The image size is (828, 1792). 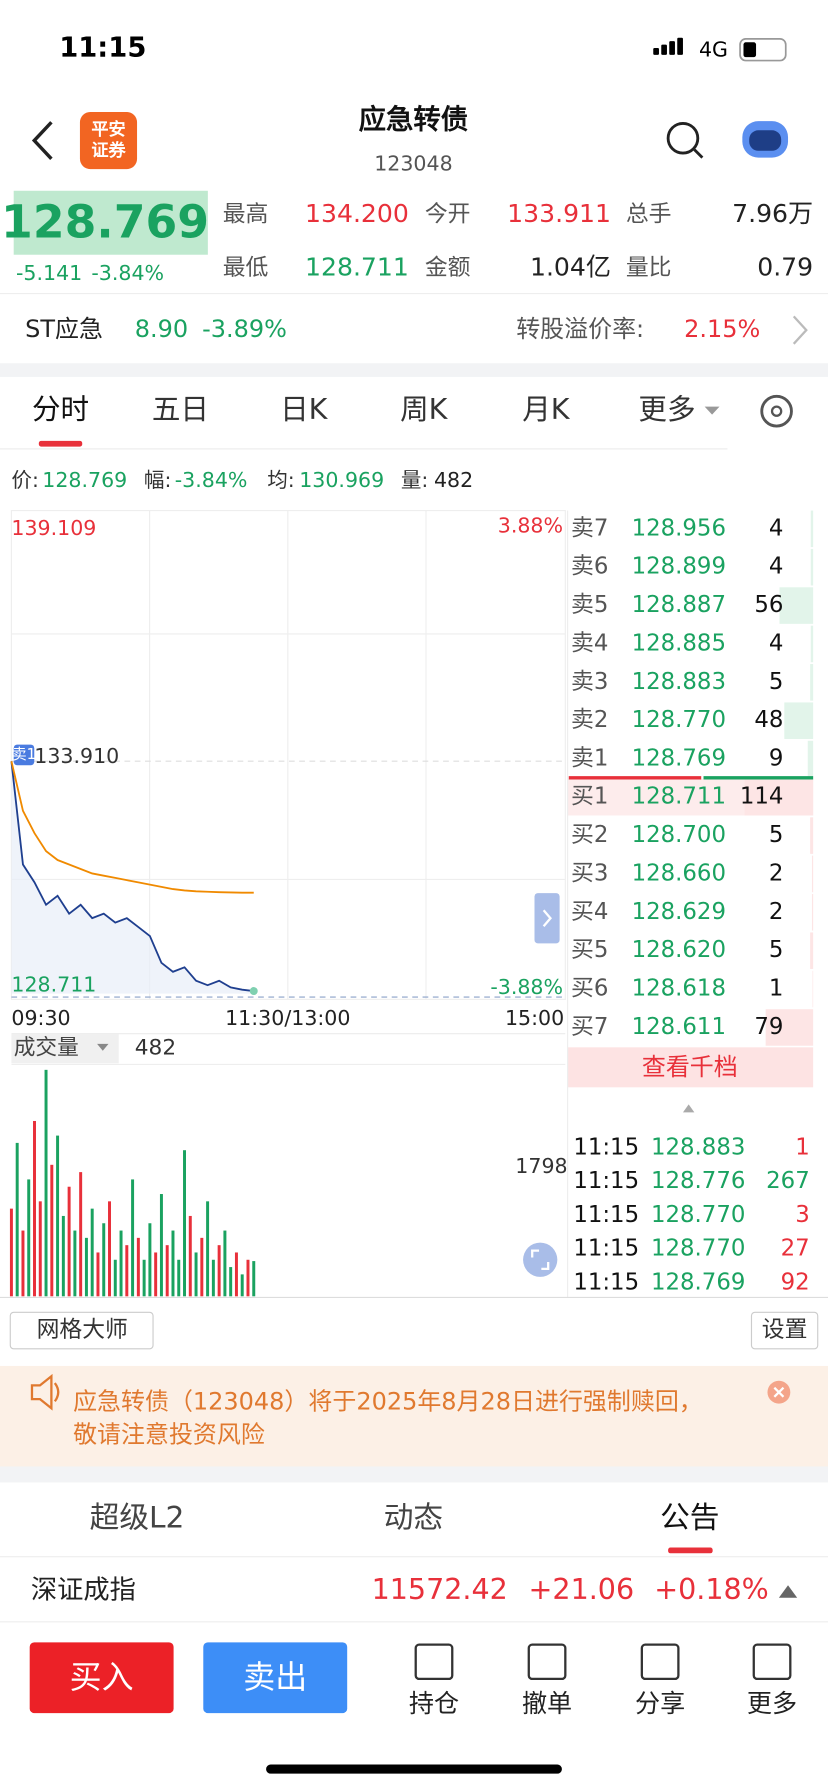 What do you see at coordinates (424, 409) in the screenshot?
I see `tab: 周K` at bounding box center [424, 409].